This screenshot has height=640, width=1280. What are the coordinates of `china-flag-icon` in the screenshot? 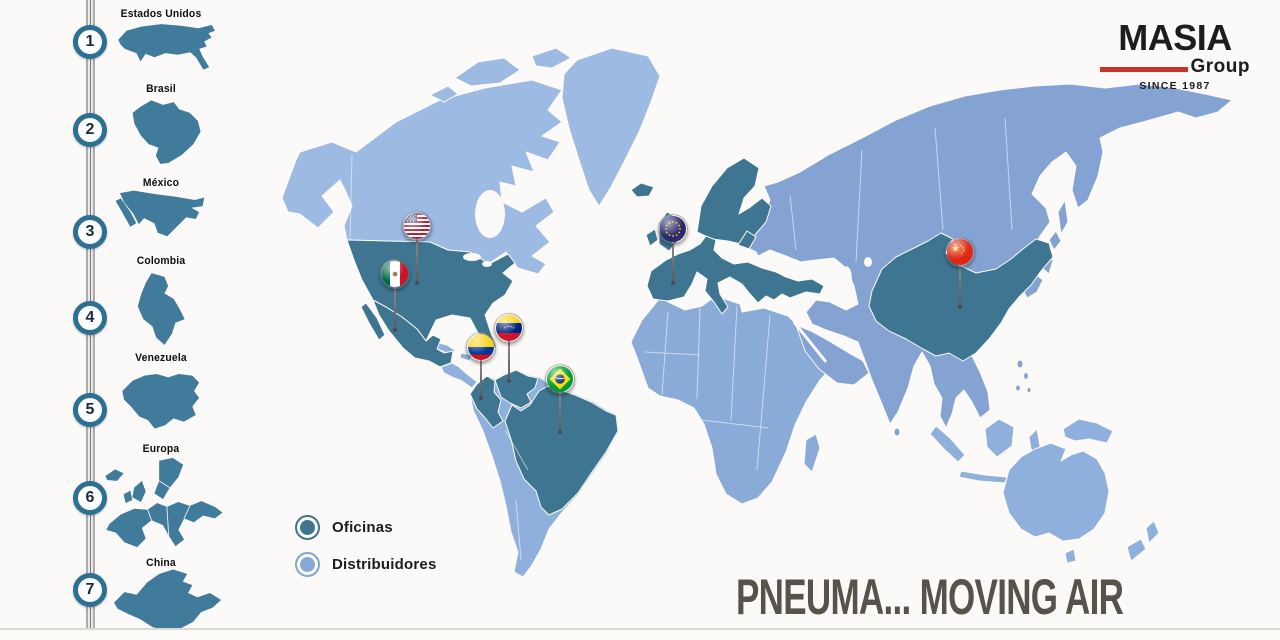 It's located at (960, 252).